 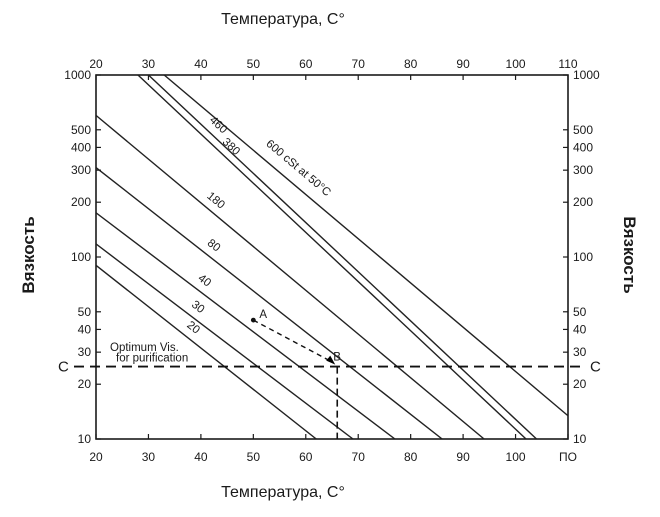 What do you see at coordinates (283, 492) in the screenshot?
I see `bottom-axis-title: Температура, С°` at bounding box center [283, 492].